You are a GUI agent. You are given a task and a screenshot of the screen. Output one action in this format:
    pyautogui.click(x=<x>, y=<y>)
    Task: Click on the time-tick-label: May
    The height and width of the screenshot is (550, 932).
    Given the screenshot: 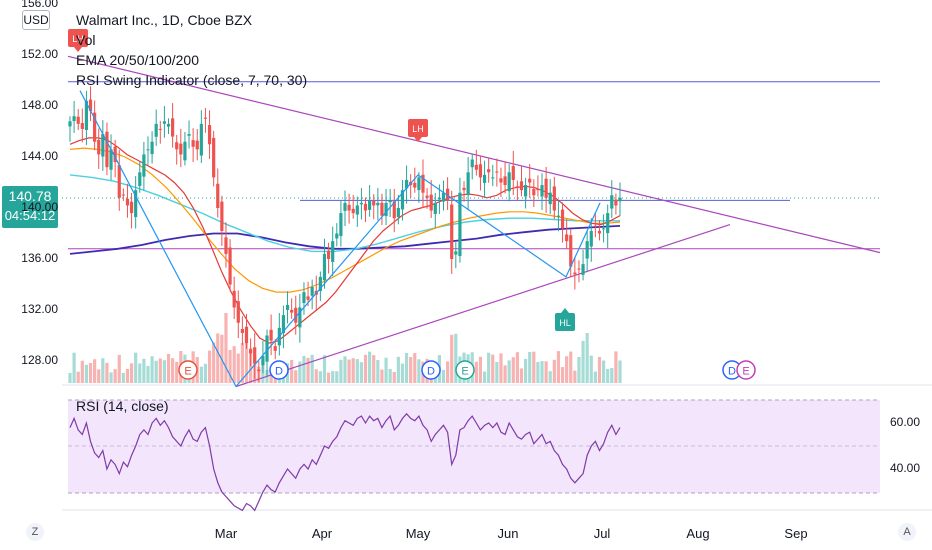 What is the action you would take?
    pyautogui.click(x=418, y=533)
    